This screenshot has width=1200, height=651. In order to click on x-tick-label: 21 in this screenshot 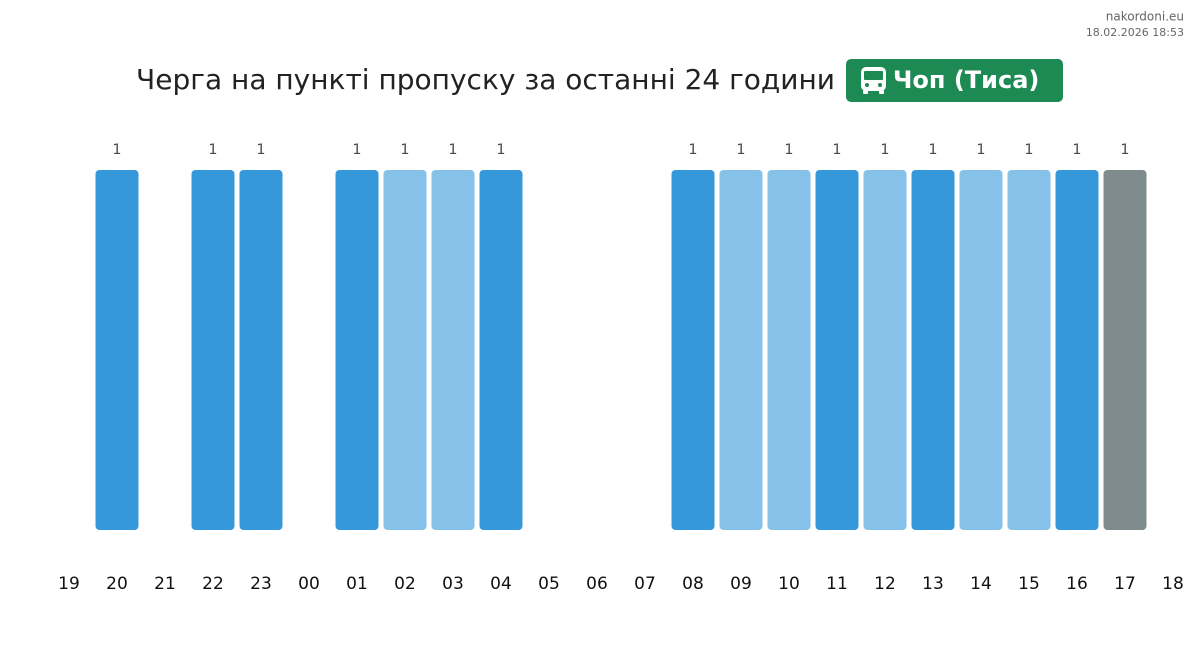, I will do `click(165, 584)`.